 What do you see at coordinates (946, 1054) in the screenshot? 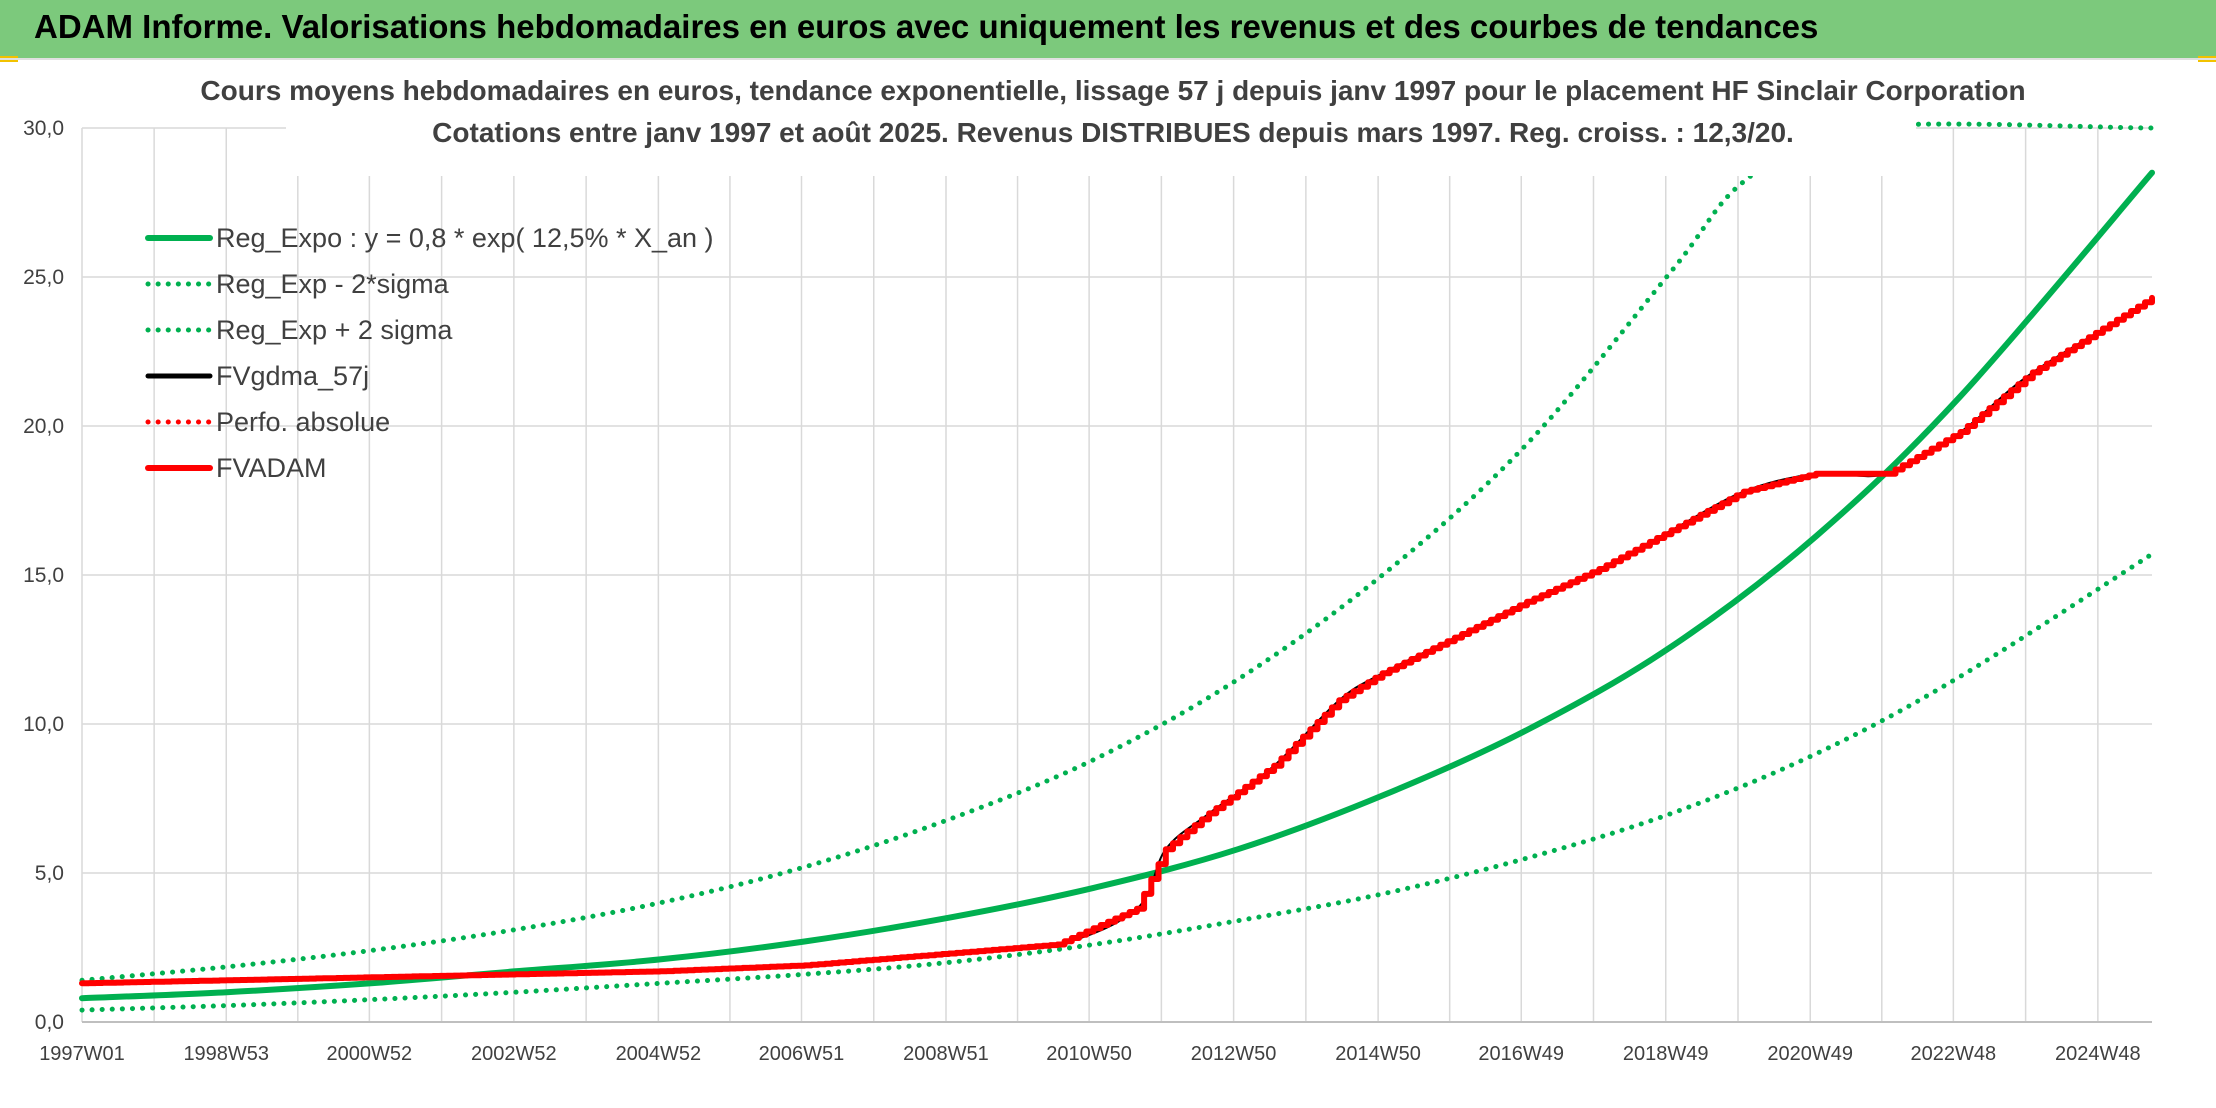
I see `x-tick-label: 2008W51` at bounding box center [946, 1054].